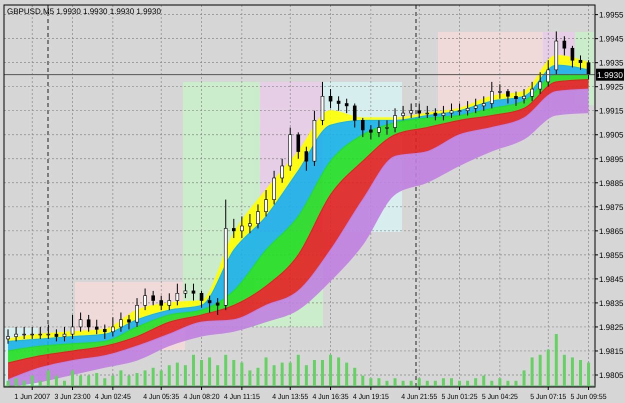 Image resolution: width=625 pixels, height=403 pixels. I want to click on y-tick-label: 1.9875, so click(611, 207).